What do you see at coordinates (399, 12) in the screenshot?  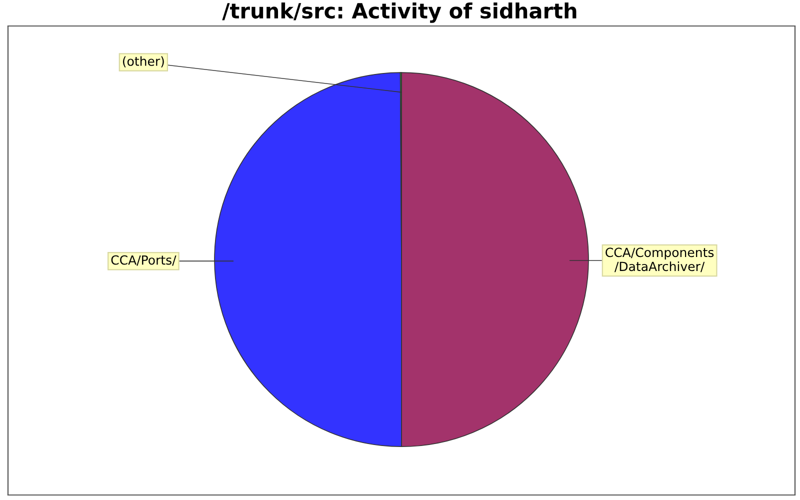 I see `chart-title: /trunk/src: Activity of sidharth` at bounding box center [399, 12].